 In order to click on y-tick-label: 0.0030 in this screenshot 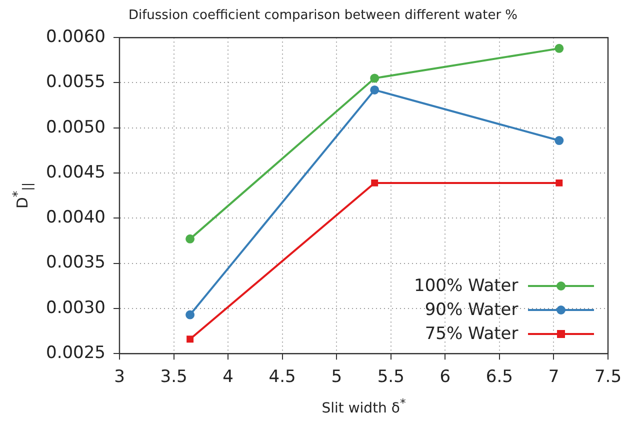, I will do `click(76, 308)`.